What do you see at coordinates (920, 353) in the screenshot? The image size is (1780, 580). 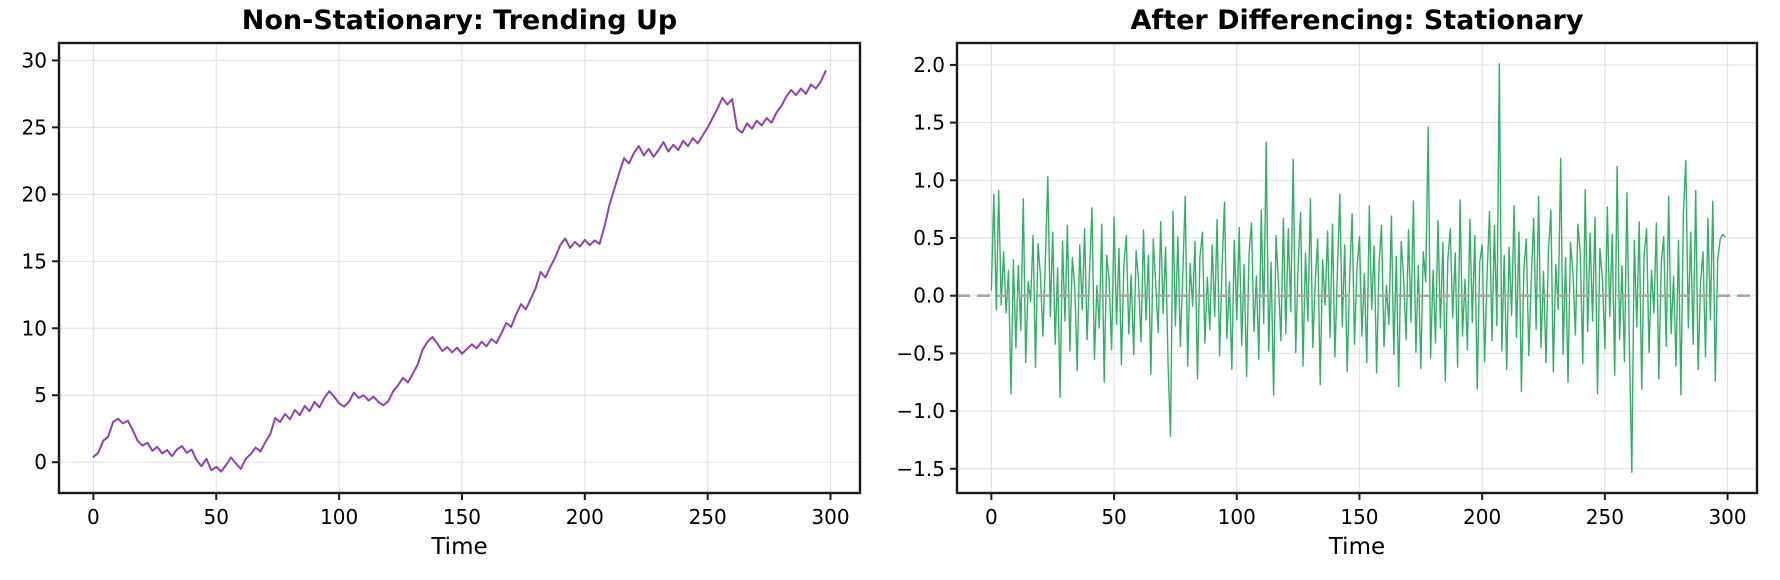 I see `y-tick-label: −0.5` at bounding box center [920, 353].